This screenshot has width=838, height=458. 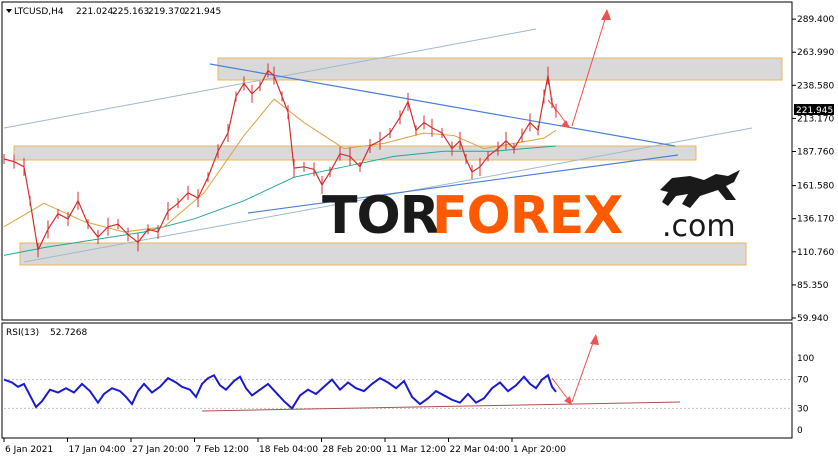 I want to click on bull-icon, so click(x=700, y=189).